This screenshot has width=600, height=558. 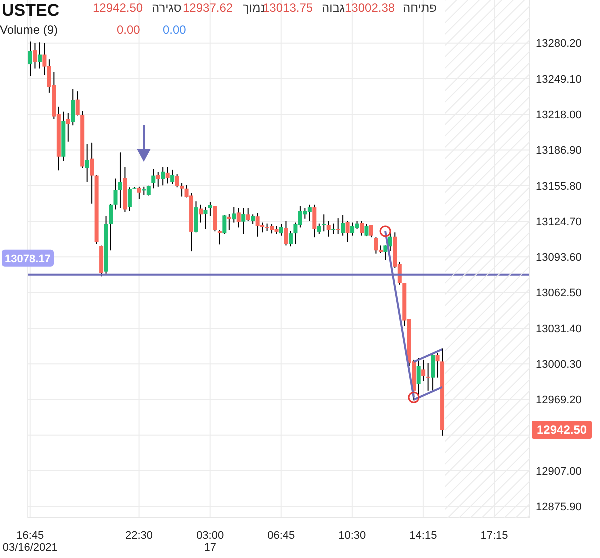 I want to click on annotation: 13002.38, so click(x=370, y=8).